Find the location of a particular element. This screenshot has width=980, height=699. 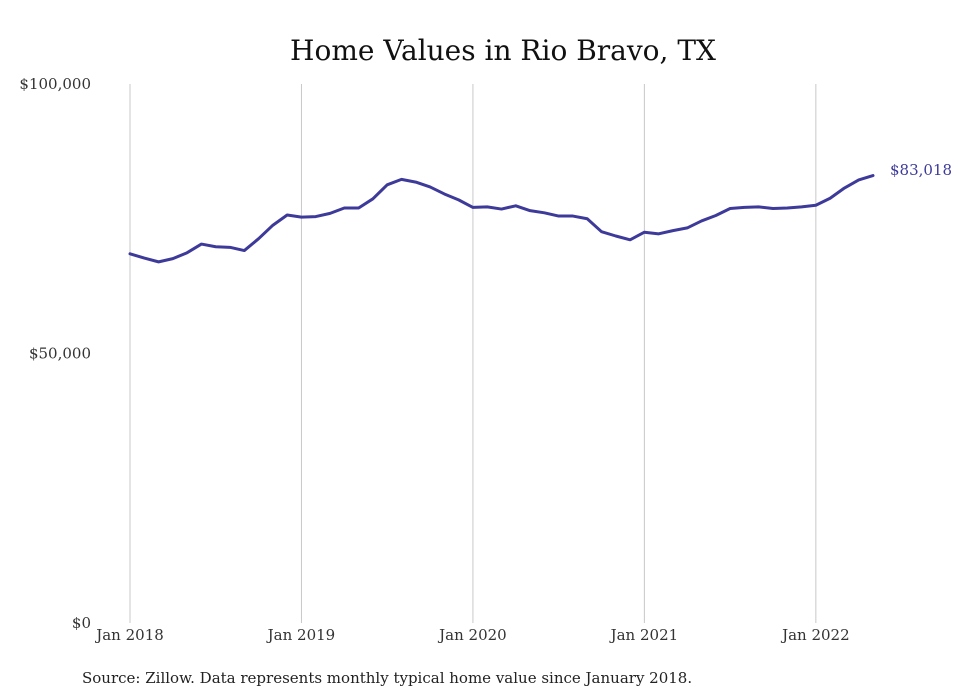

x-tick-label: Jan 2019 is located at coordinates (301, 635).